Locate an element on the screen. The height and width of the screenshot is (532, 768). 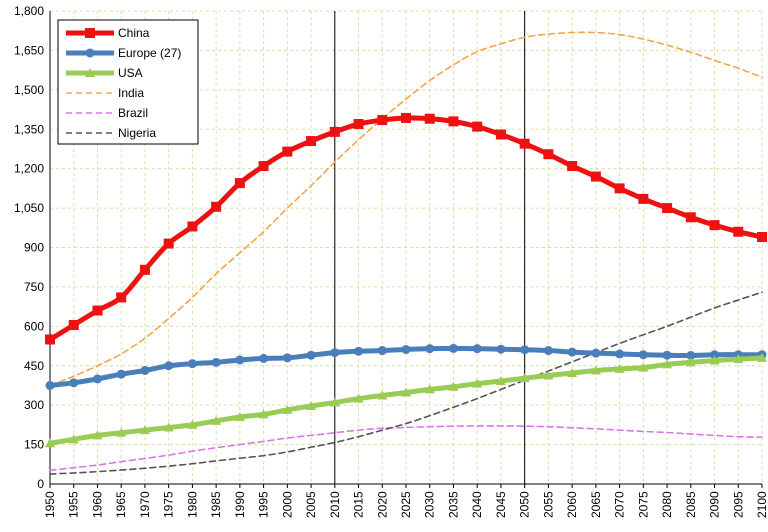
x-tick-label: 2080 is located at coordinates (667, 504).